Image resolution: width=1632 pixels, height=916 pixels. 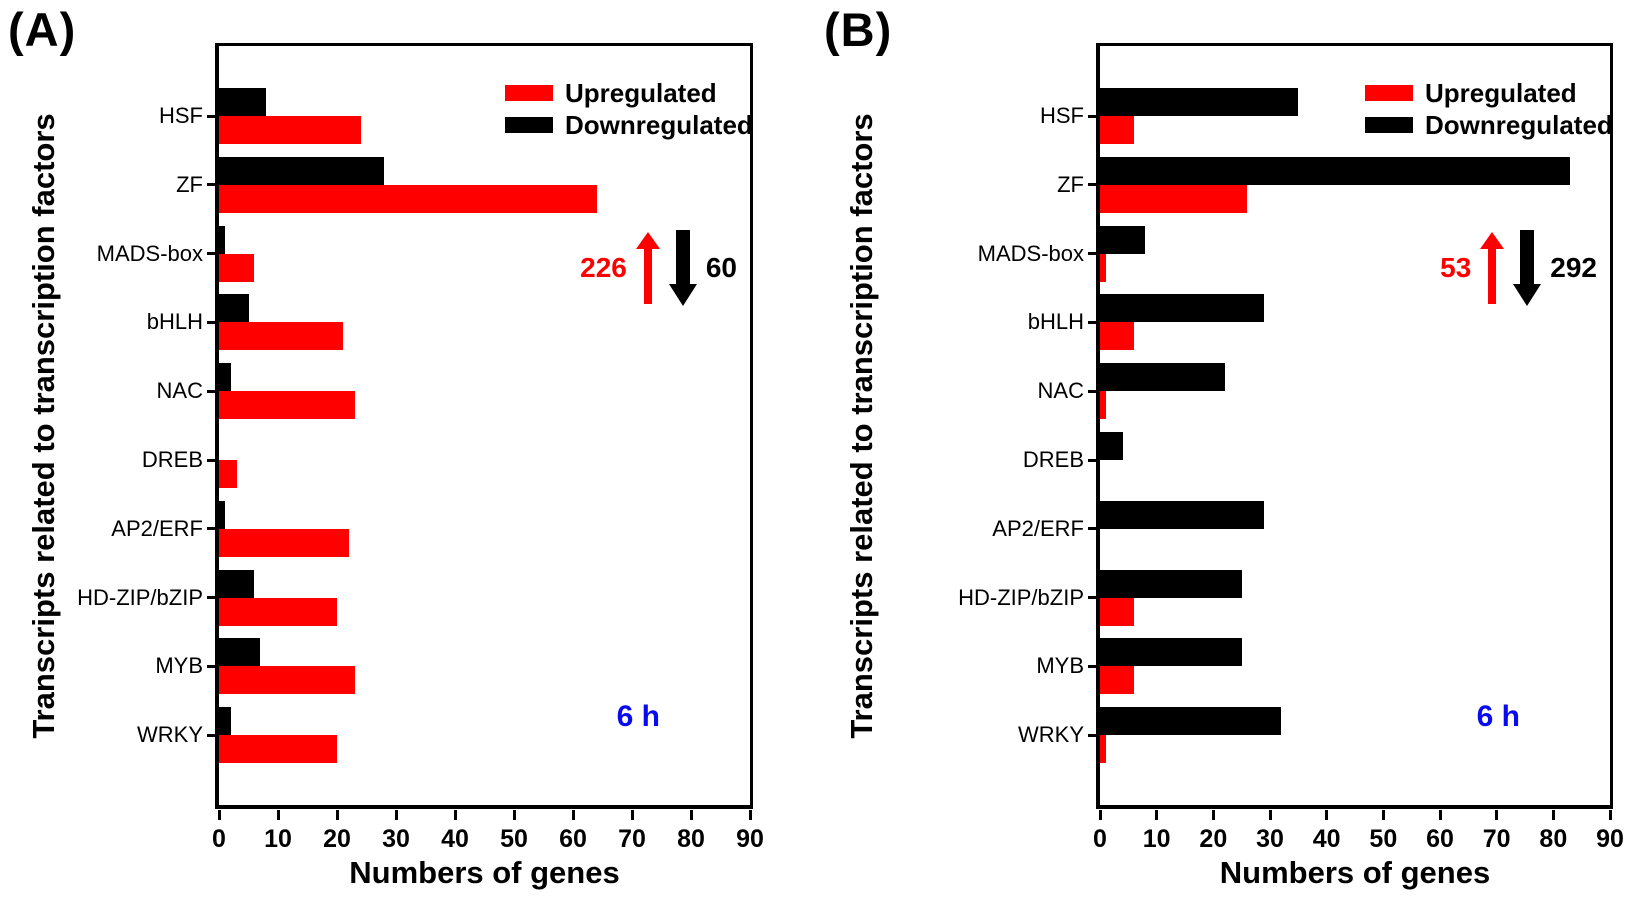 What do you see at coordinates (302, 170) in the screenshot?
I see `bar-zf-downregulated` at bounding box center [302, 170].